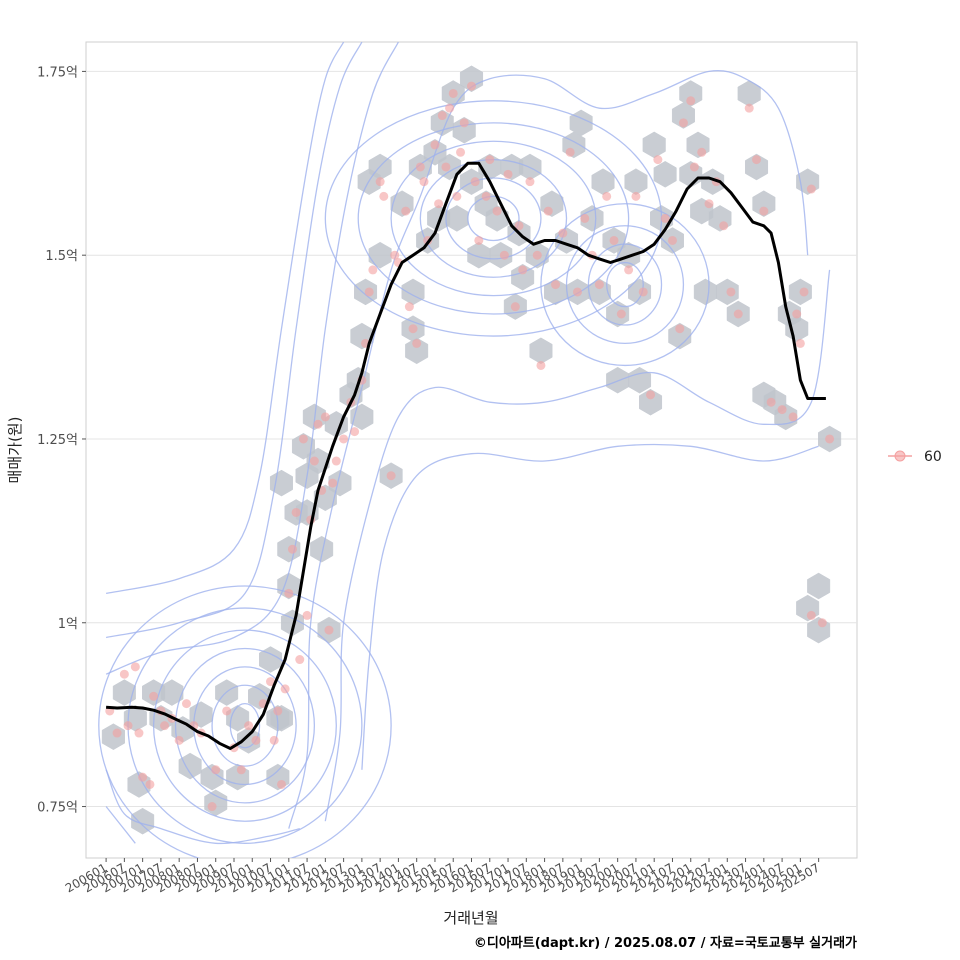  What do you see at coordinates (61, 440) in the screenshot?
I see `y-axis-ticks: 0.75억 1억 1.25억 1.5억 1.75억` at bounding box center [61, 440].